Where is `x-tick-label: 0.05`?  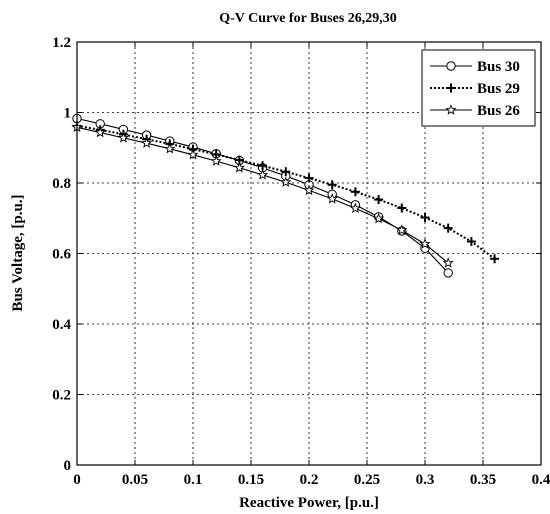
x-tick-label: 0.05 is located at coordinates (135, 480).